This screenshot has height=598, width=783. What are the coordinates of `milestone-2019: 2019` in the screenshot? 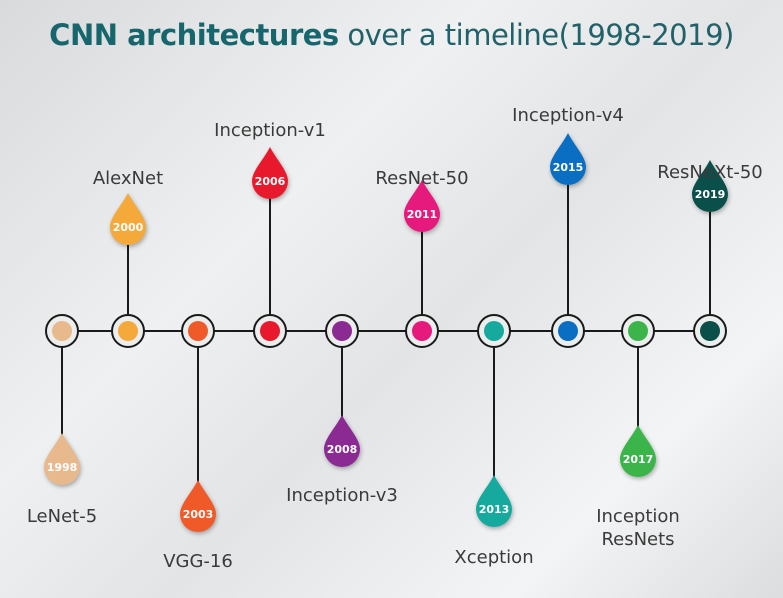 It's located at (710, 254).